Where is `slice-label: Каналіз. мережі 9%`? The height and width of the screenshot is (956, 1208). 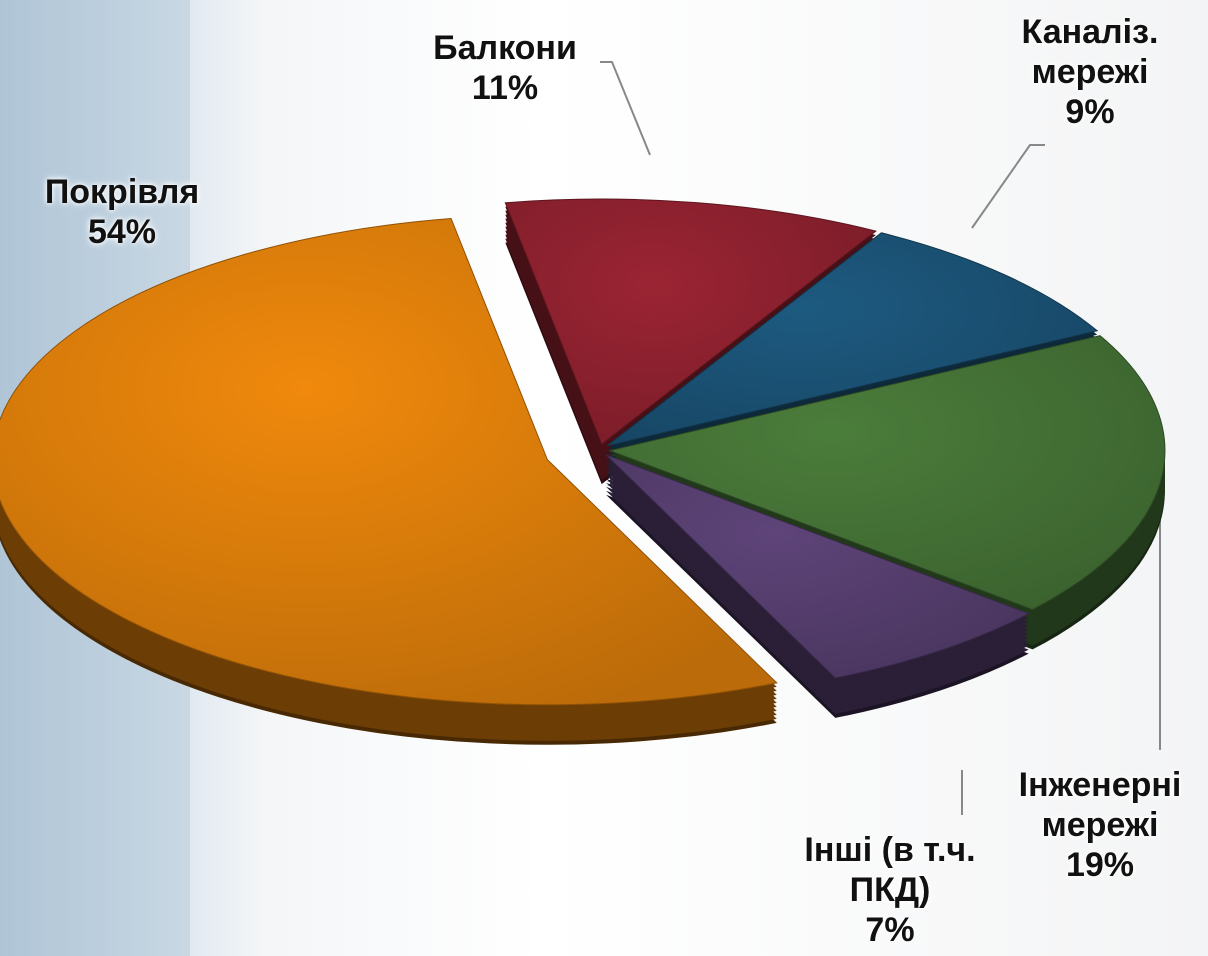
slice-label: Каналіз. мережі 9% is located at coordinates (1090, 72).